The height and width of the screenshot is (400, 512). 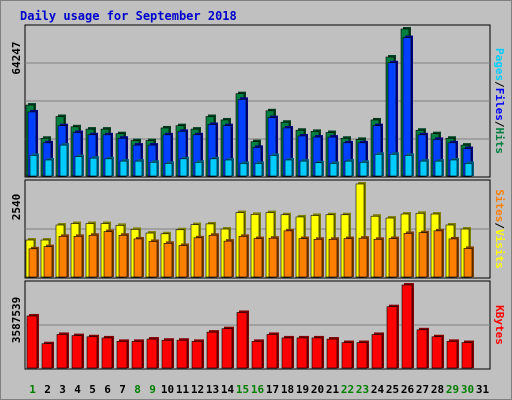 What do you see at coordinates (467, 389) in the screenshot?
I see `x-tick-label: 30` at bounding box center [467, 389].